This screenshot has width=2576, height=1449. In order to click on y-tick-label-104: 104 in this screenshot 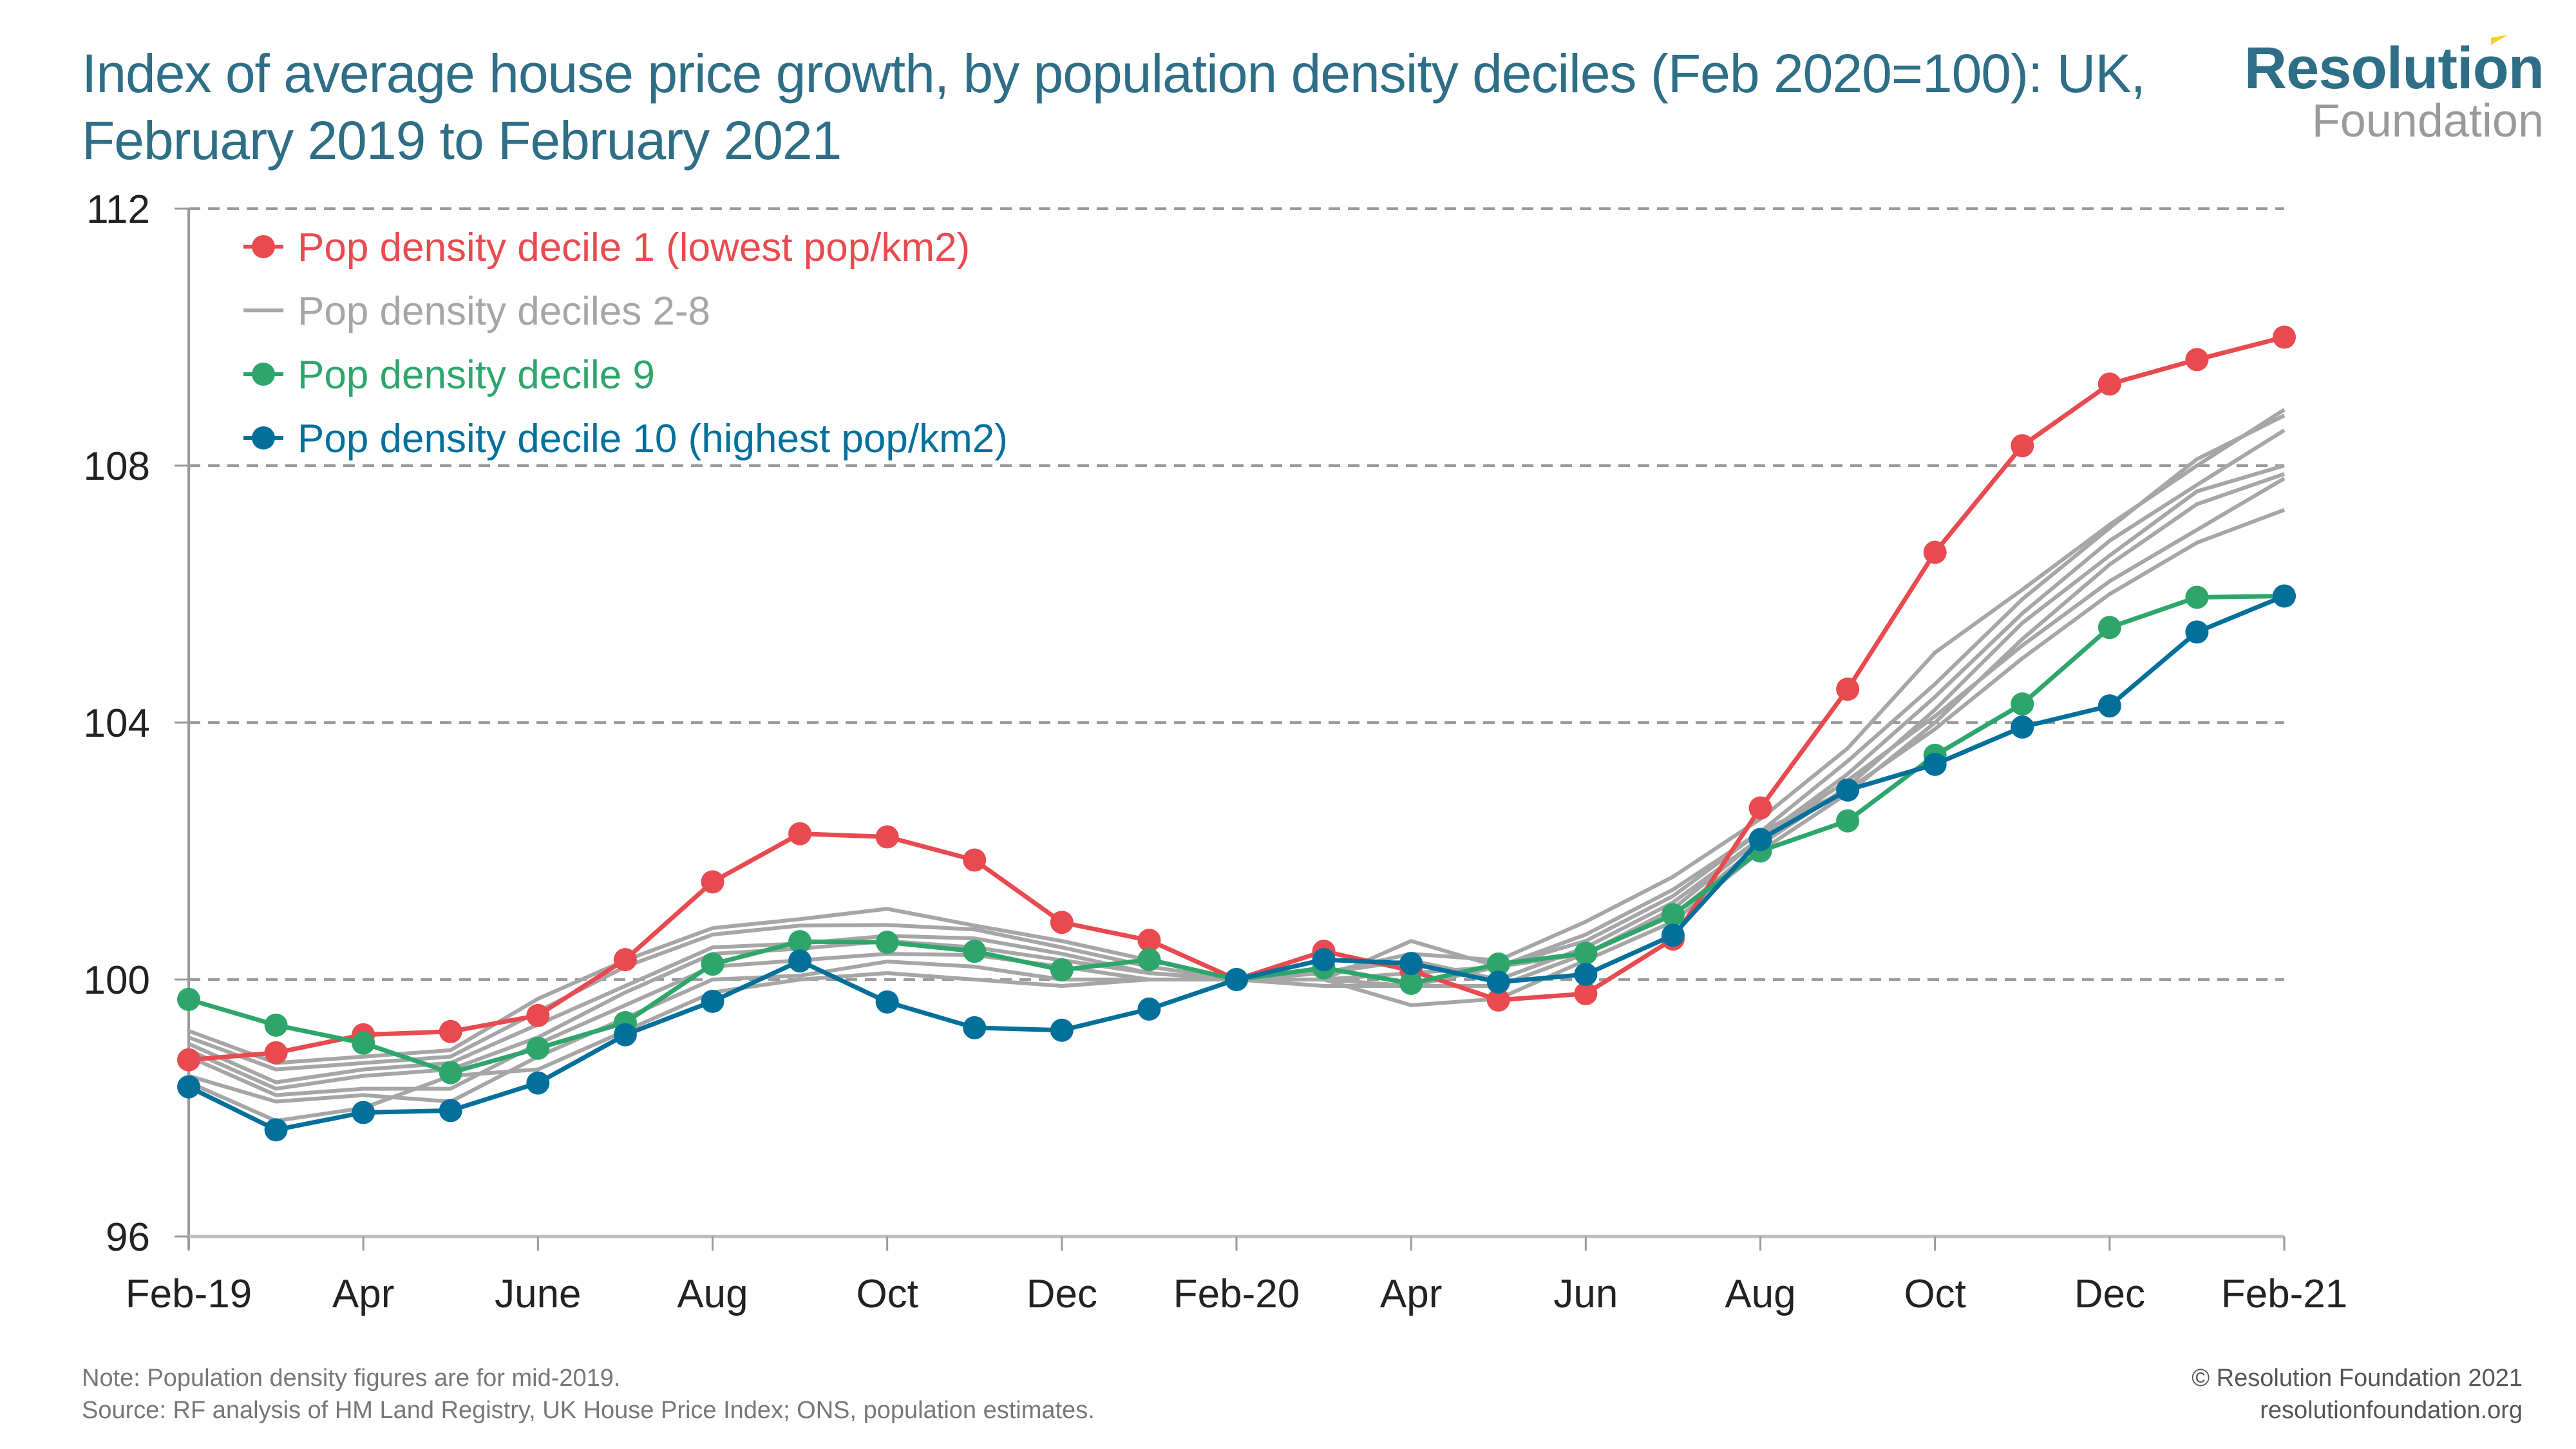, I will do `click(117, 723)`.